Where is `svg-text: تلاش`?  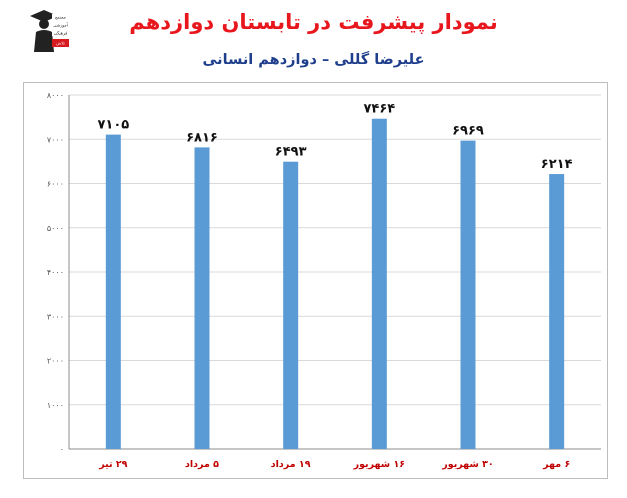 svg-text: تلاش is located at coordinates (61, 43).